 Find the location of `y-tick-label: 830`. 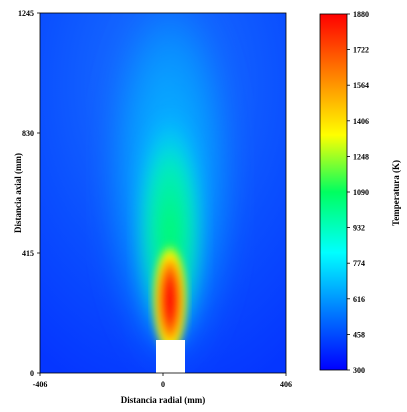

y-tick-label: 830 is located at coordinates (28, 133).